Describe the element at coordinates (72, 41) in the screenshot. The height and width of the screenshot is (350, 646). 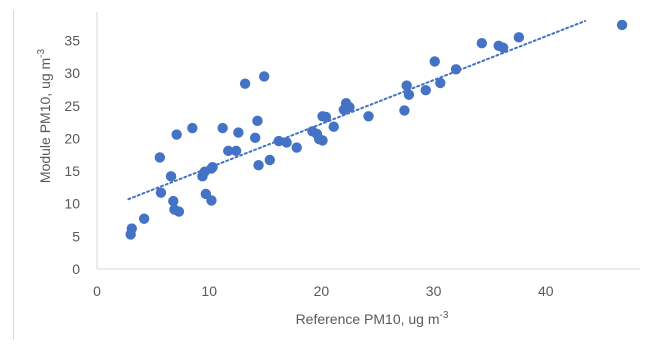
I see `y-tick-label: 35` at that location.